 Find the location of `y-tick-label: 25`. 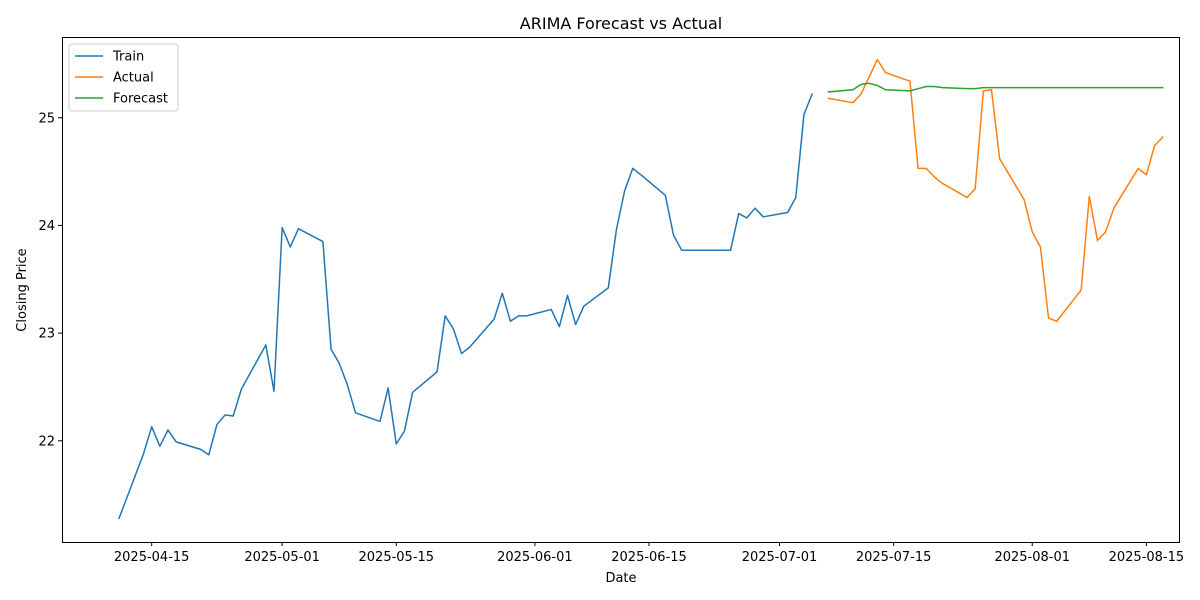

y-tick-label: 25 is located at coordinates (46, 118).